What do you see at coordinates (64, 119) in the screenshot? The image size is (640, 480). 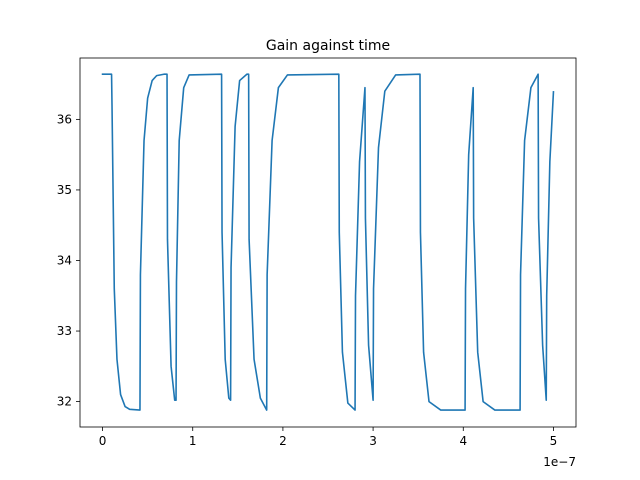 I see `y-tick-label: 36` at bounding box center [64, 119].